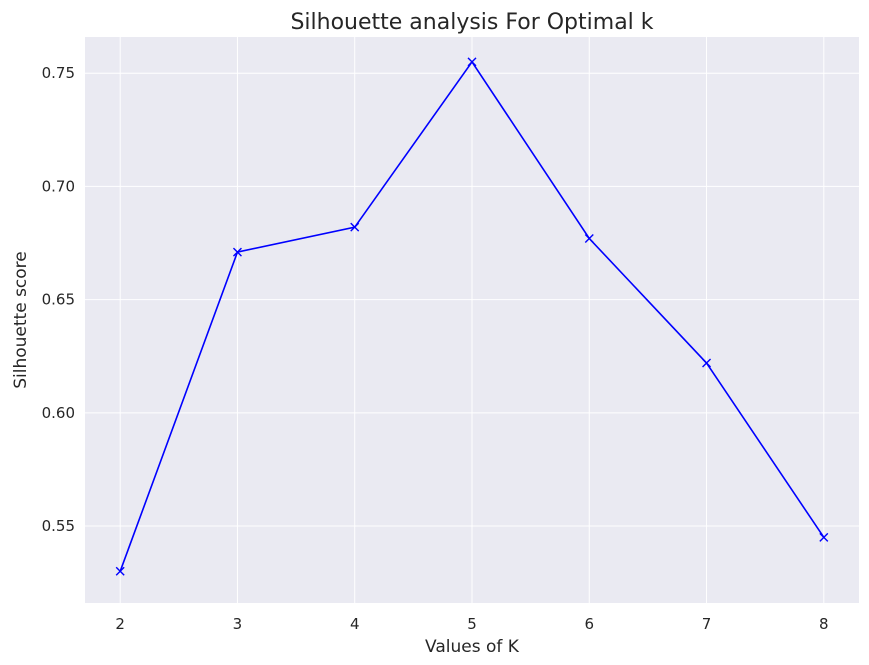  Describe the element at coordinates (120, 624) in the screenshot. I see `x-tick-label: 2` at that location.